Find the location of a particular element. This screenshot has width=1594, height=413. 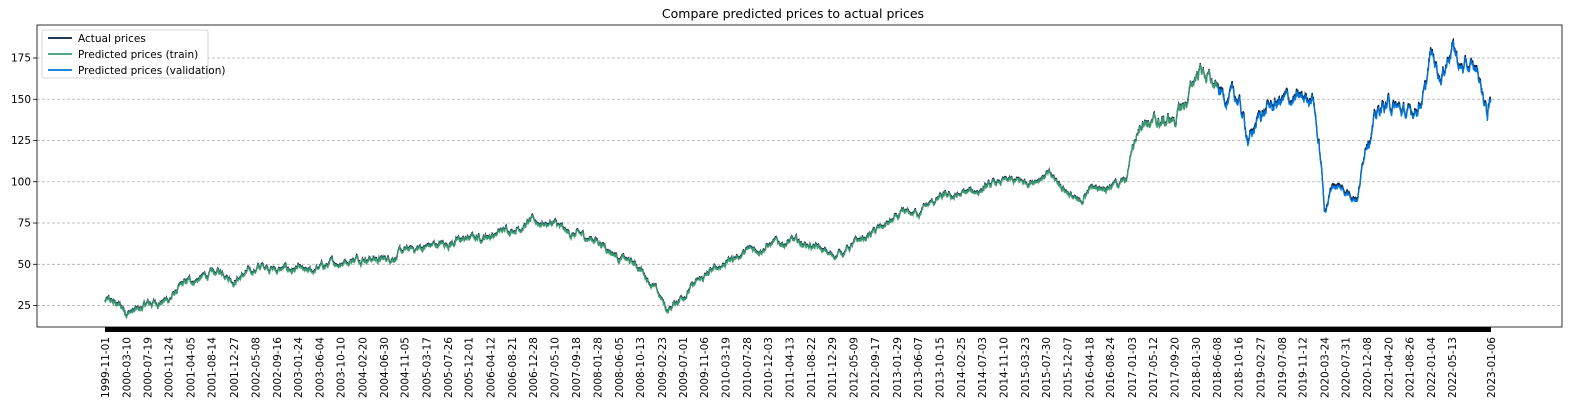

x-tick-label: 2002-09-16 is located at coordinates (278, 367).